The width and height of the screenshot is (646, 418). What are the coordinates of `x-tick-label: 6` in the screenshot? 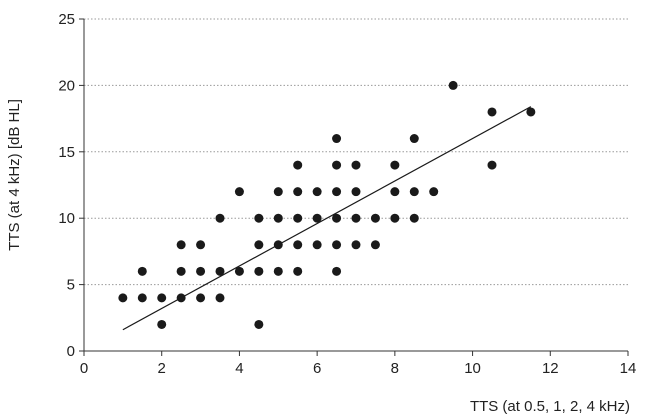 It's located at (317, 368).